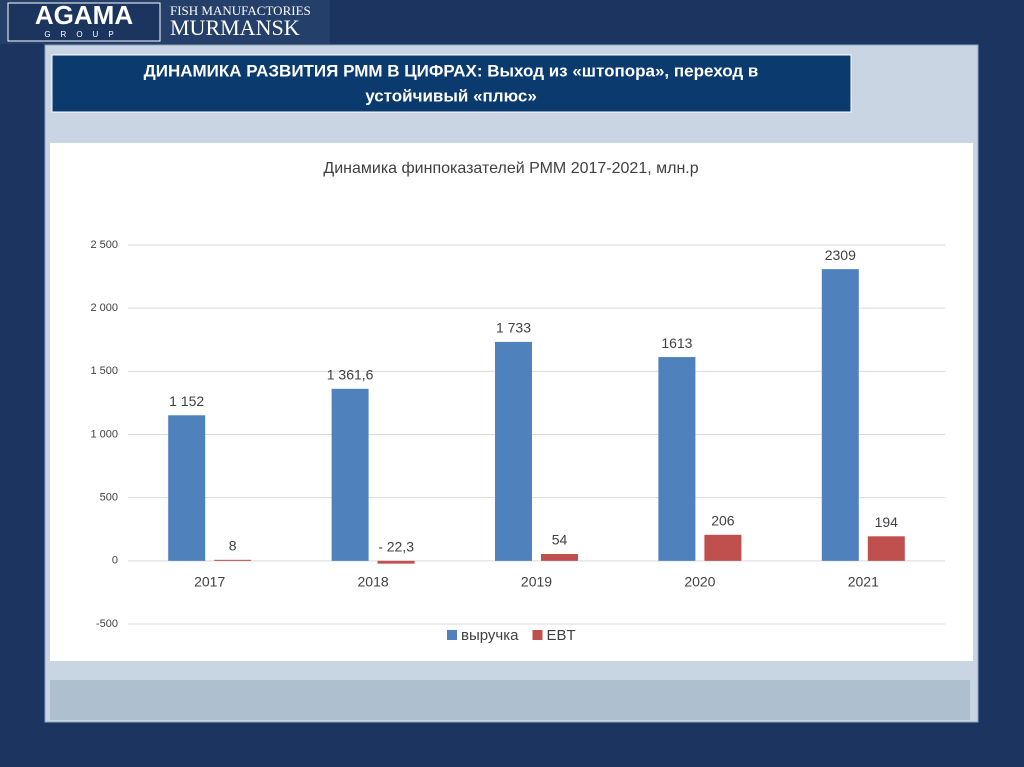 The height and width of the screenshot is (767, 1024). What do you see at coordinates (84, 15) in the screenshot?
I see `logo: AGAMA` at bounding box center [84, 15].